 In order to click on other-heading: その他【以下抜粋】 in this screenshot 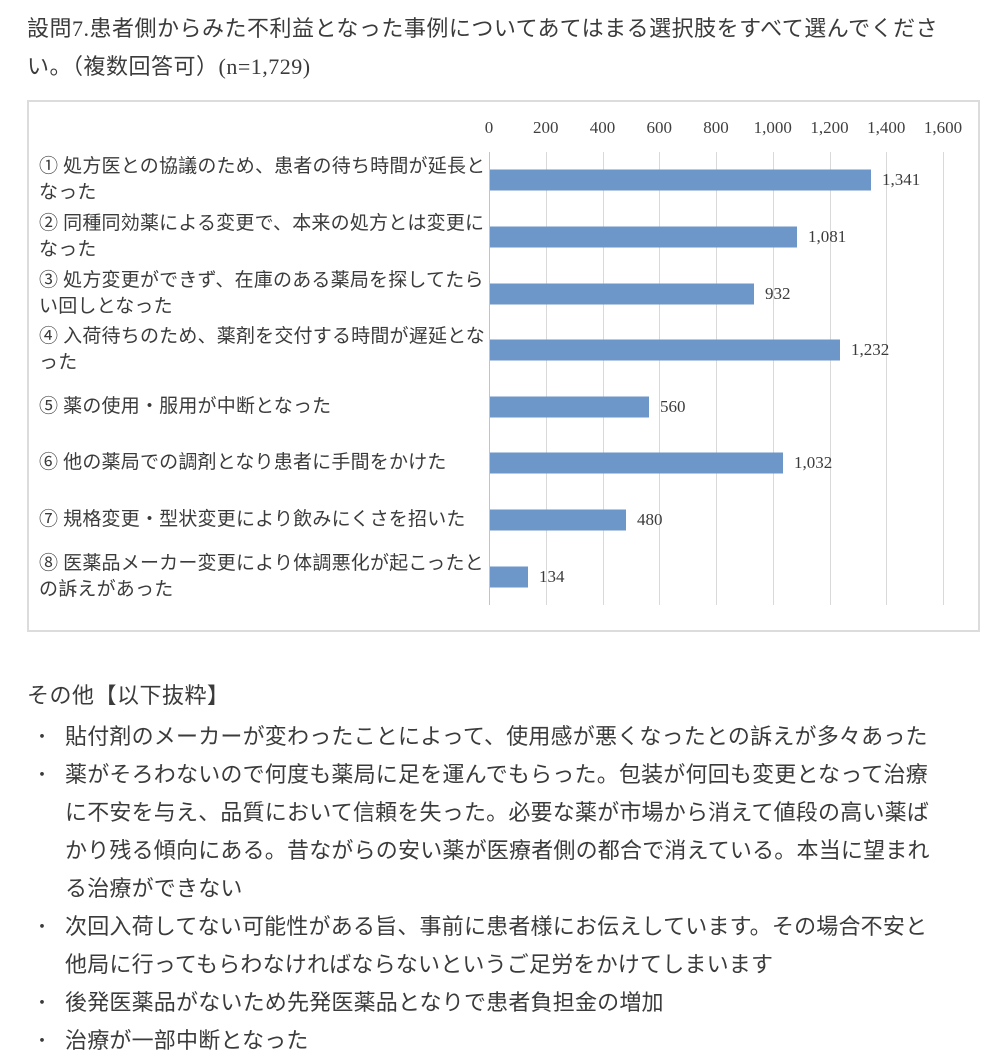, I will do `click(128, 695)`.